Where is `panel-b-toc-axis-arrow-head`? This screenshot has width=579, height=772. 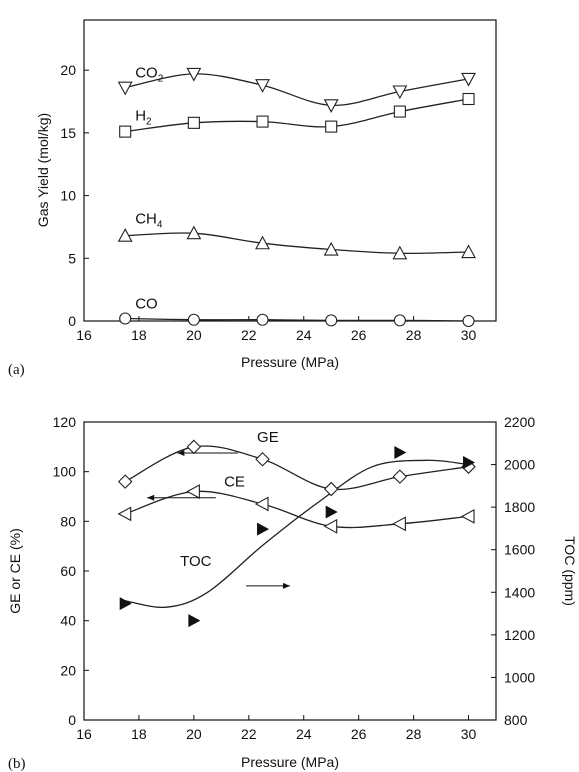
panel-b-toc-axis-arrow-head is located at coordinates (286, 585).